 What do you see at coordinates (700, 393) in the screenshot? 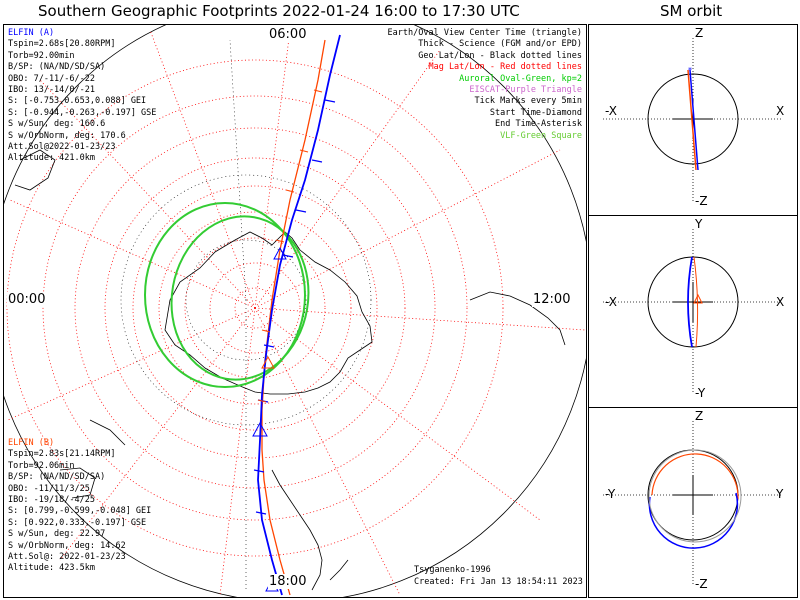
I see `sm2-bottom-label: -Y` at bounding box center [700, 393].